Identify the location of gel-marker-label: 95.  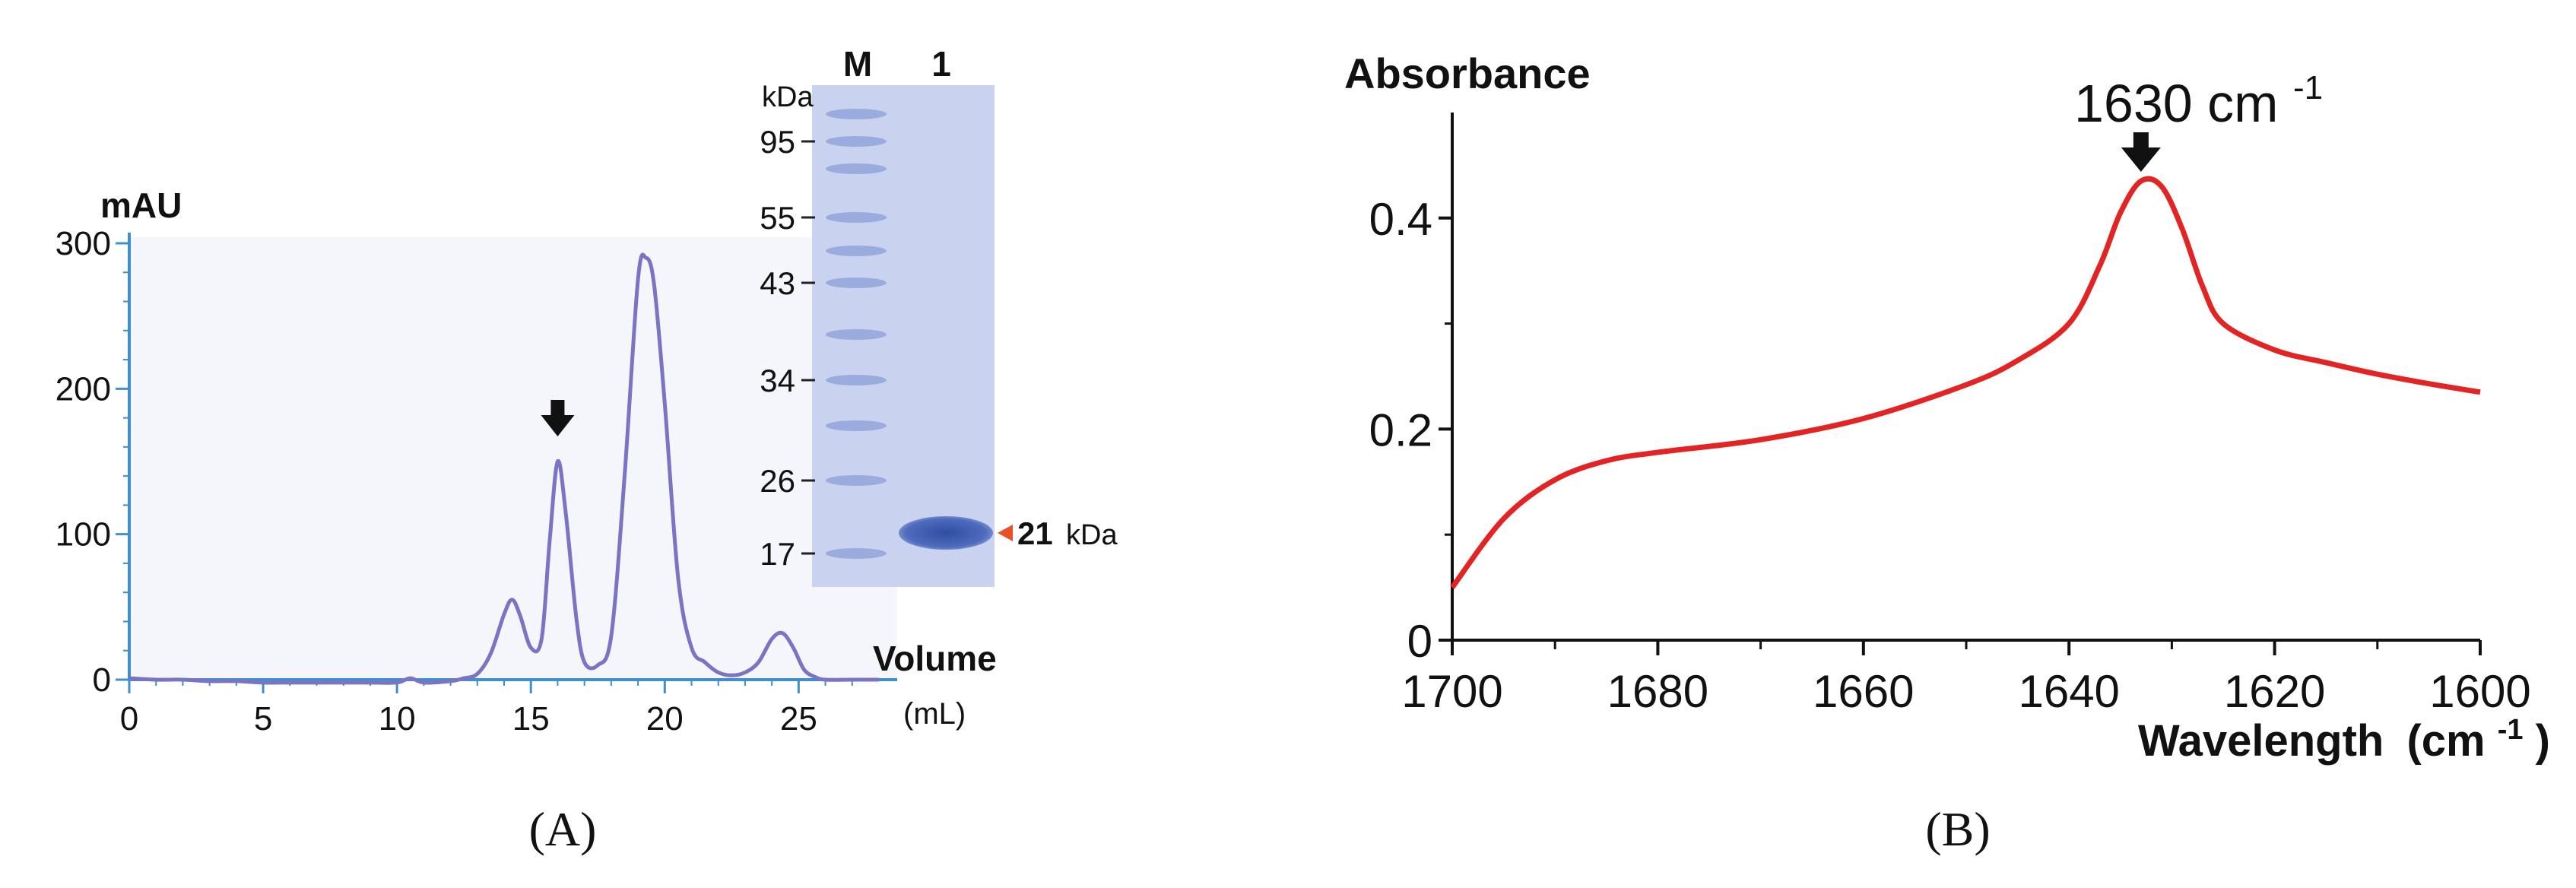
(778, 142).